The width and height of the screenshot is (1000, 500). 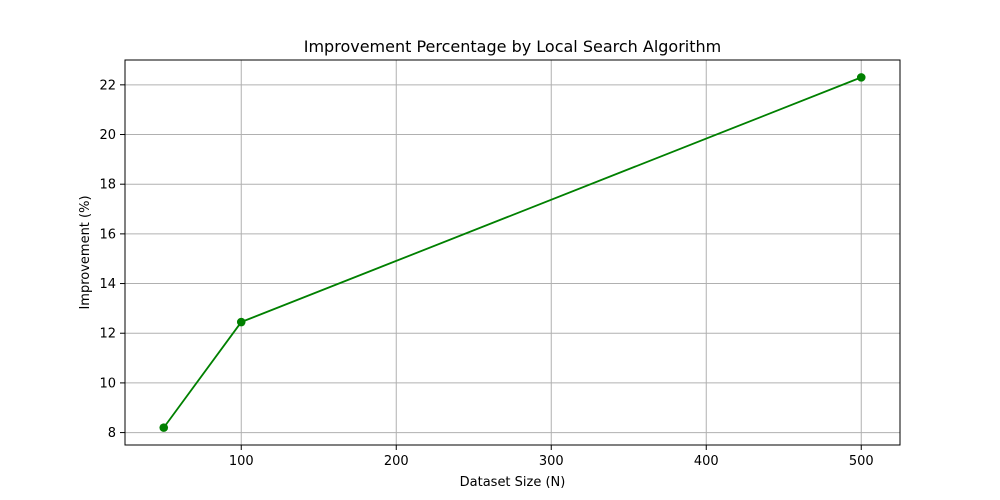 I want to click on x-tick-label: 500, so click(x=861, y=461).